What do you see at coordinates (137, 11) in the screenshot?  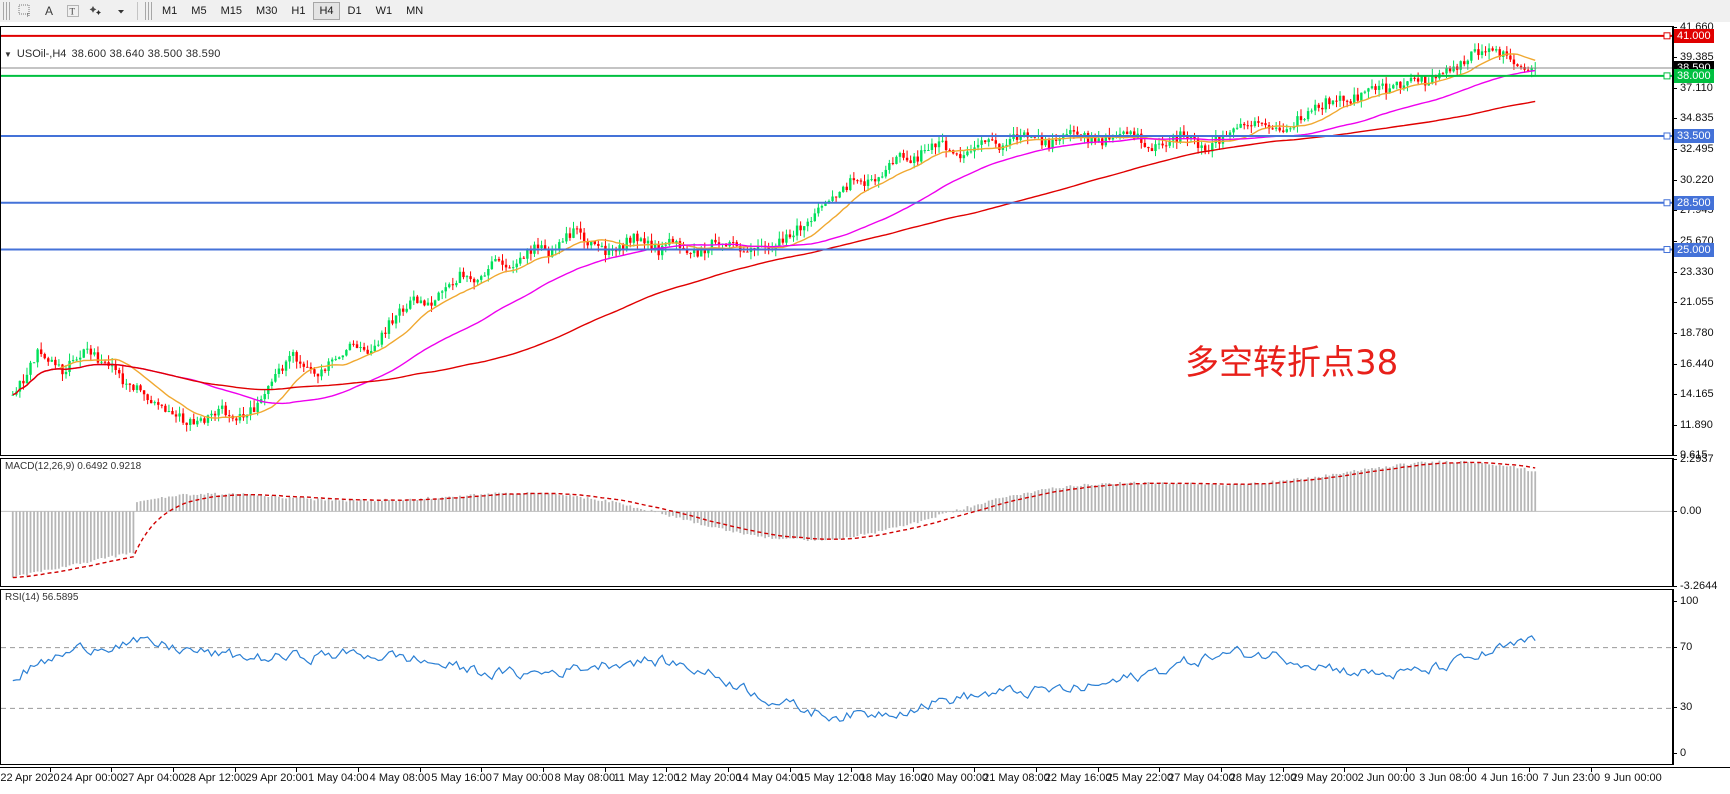 I see `toolbar-separator` at bounding box center [137, 11].